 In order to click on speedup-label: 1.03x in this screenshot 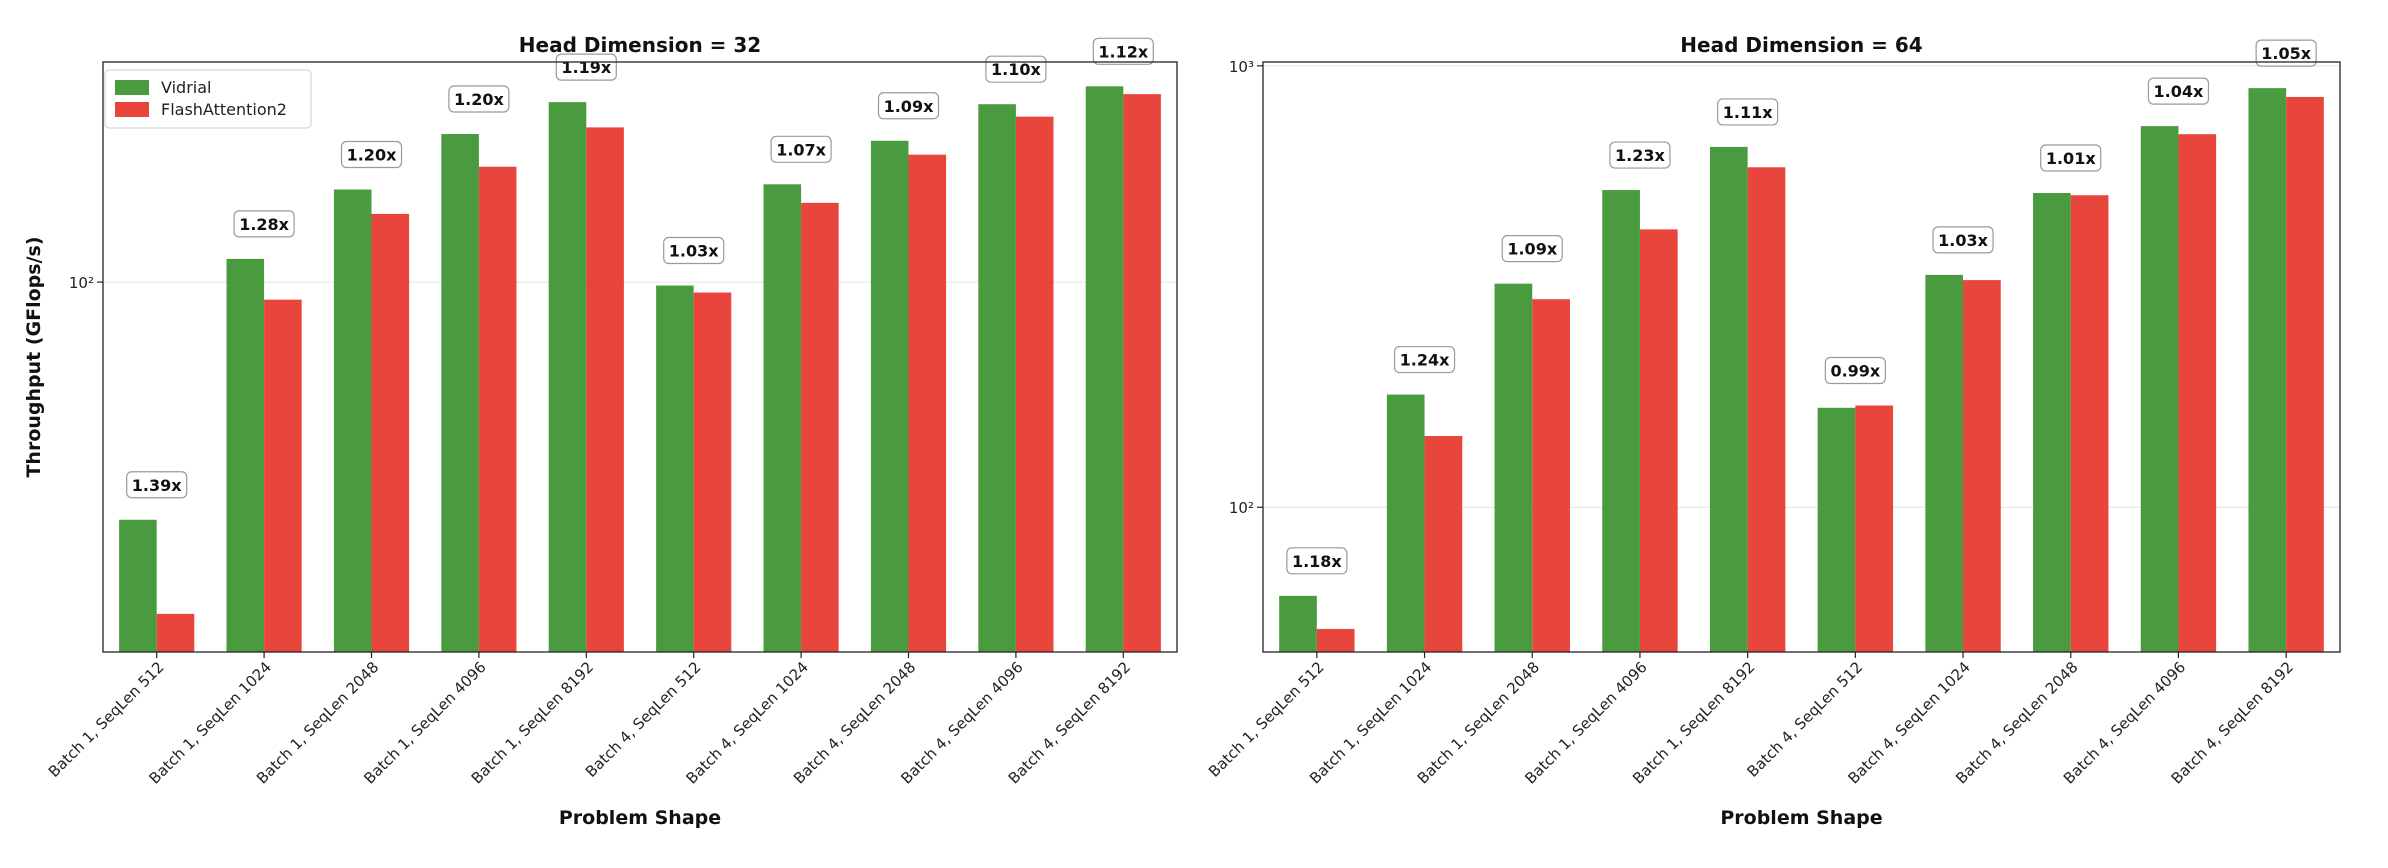, I will do `click(1963, 240)`.